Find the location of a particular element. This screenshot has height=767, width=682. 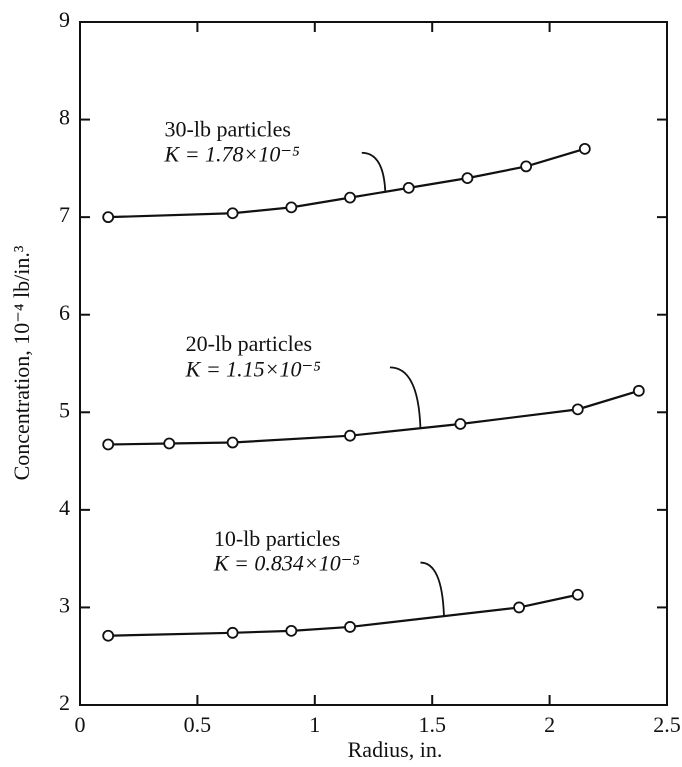

series-annotation: K = 1.15×10⁻⁵ is located at coordinates (253, 368).